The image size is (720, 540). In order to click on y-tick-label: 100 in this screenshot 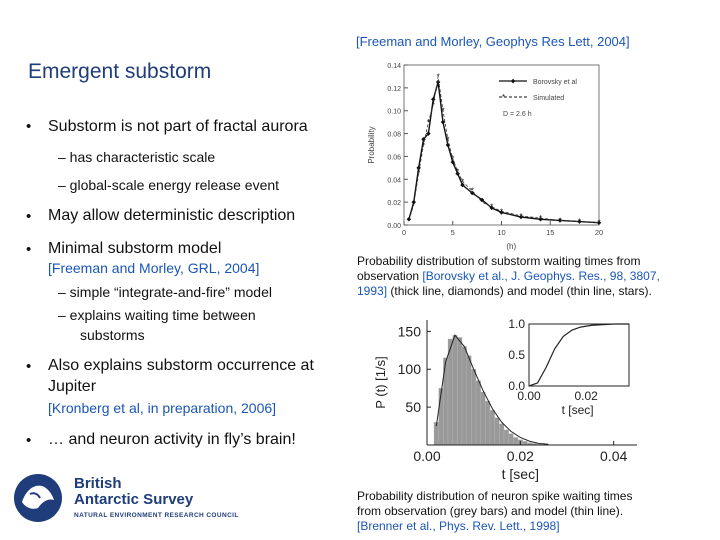, I will do `click(410, 369)`.